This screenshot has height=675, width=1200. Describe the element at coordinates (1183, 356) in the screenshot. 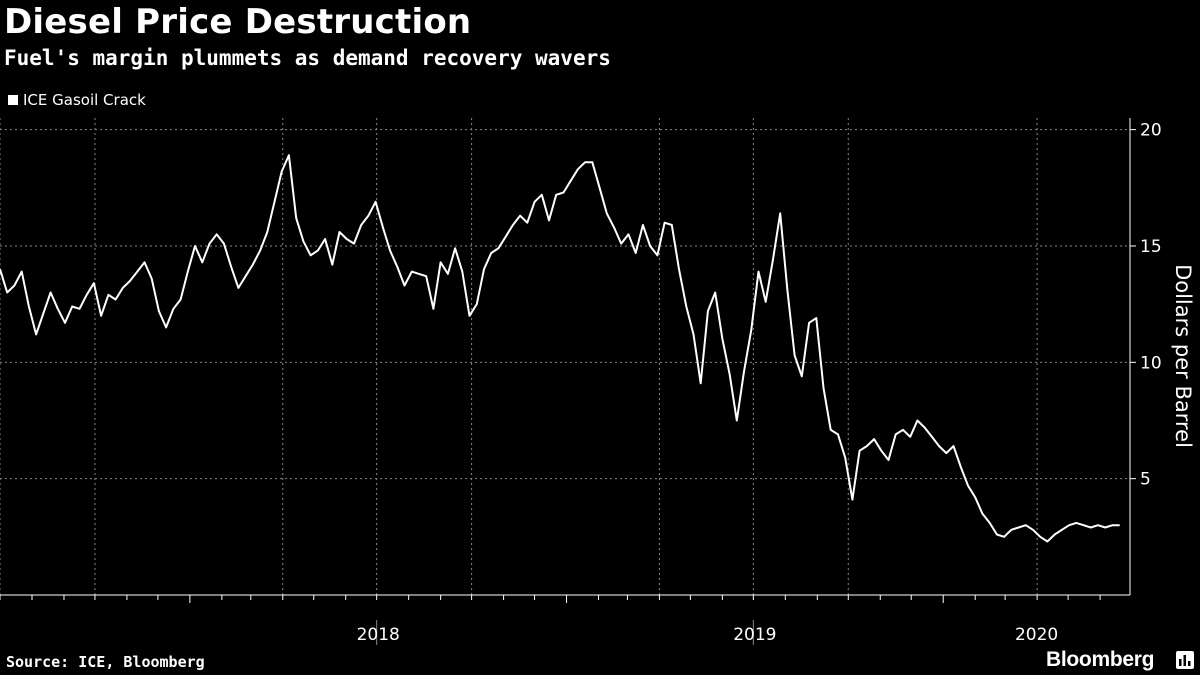

I see `y-axis-label: Dollars per Barrel` at that location.